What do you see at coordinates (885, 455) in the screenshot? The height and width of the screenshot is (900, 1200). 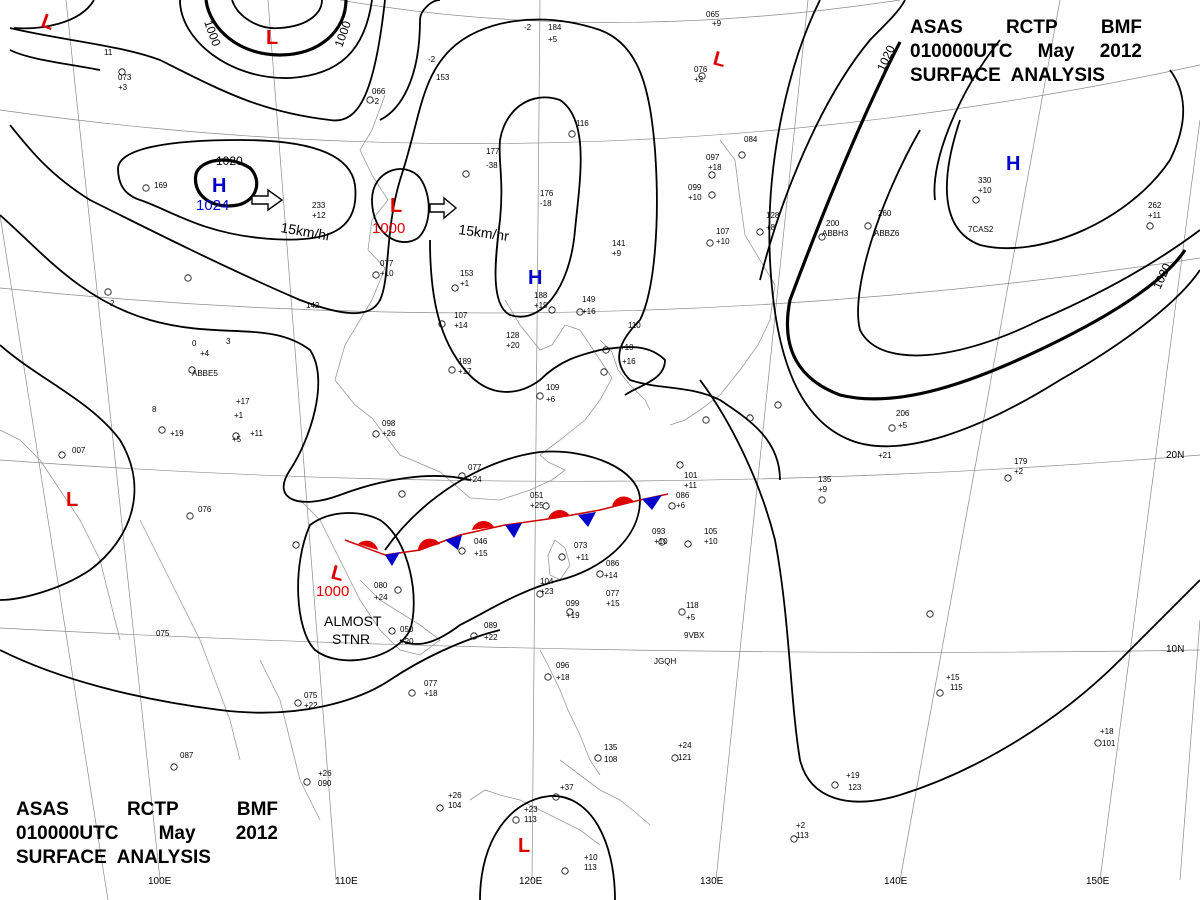 I see `station-plot-value: +21` at bounding box center [885, 455].